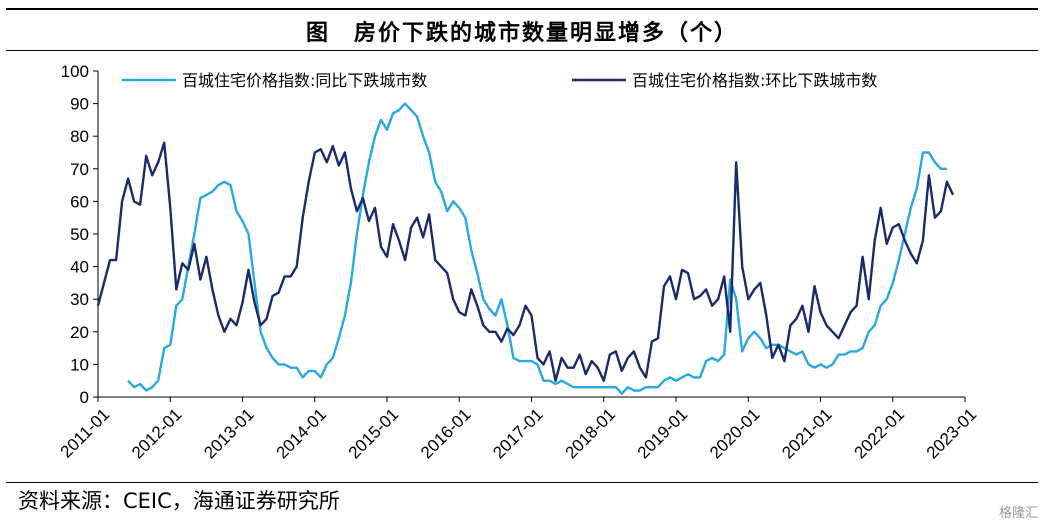 The image size is (1044, 526). I want to click on title-rule, so click(522, 50).